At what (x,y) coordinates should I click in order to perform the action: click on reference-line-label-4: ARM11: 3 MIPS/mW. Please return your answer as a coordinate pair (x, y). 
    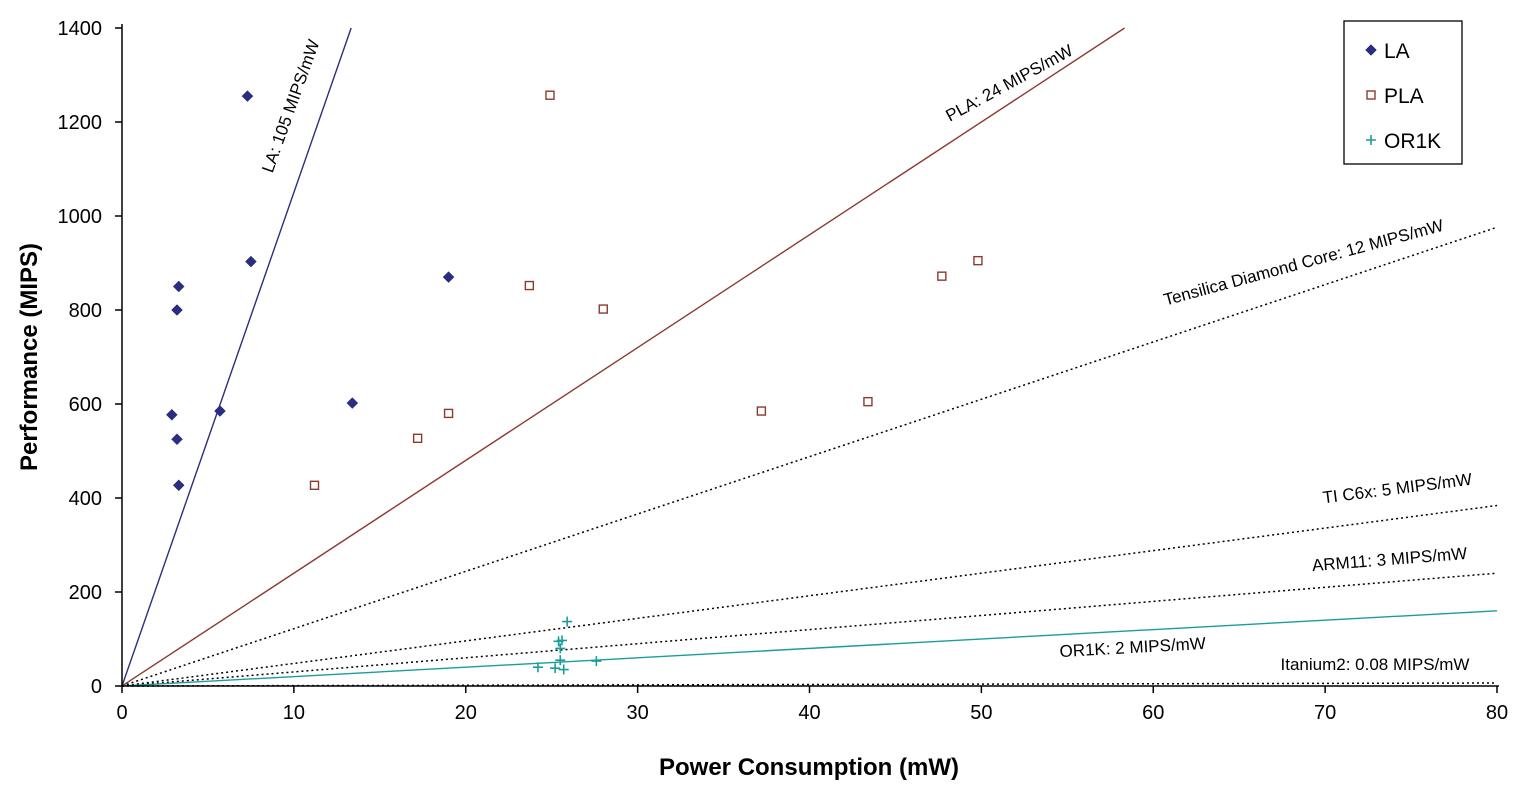
    Looking at the image, I should click on (1389, 559).